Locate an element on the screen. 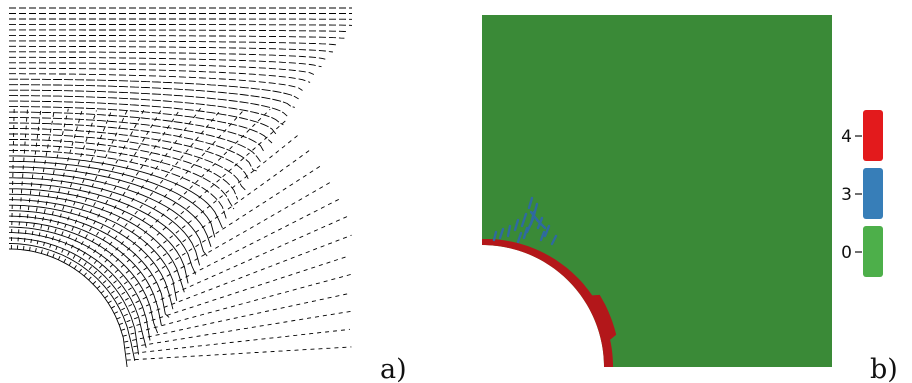 The width and height of the screenshot is (912, 383). legend-label-3: 3 is located at coordinates (846, 195).